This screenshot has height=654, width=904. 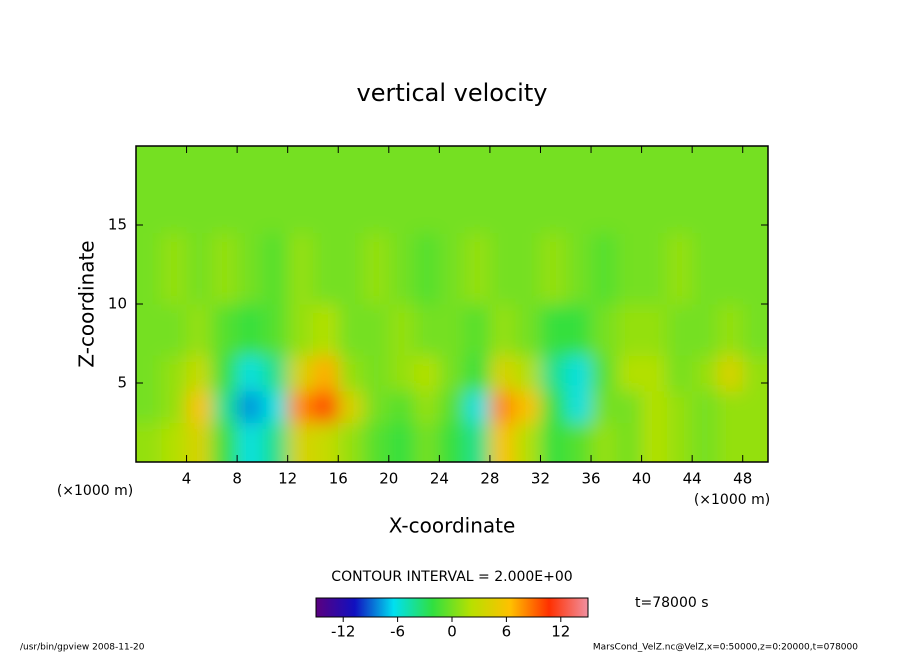 I want to click on y-tick-label: 5, so click(x=122, y=383).